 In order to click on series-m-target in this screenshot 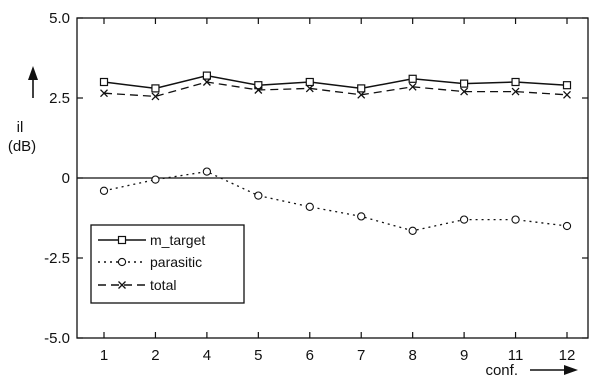, I will do `click(335, 82)`.